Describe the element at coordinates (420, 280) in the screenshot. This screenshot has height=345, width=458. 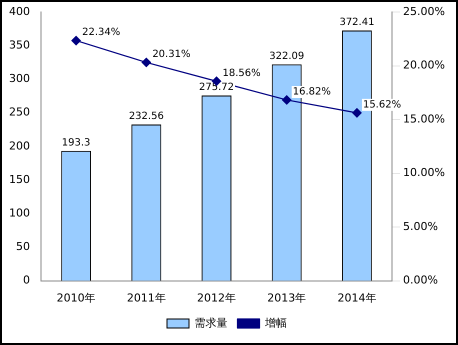
I see `y2-tick-label: 0.00%` at that location.